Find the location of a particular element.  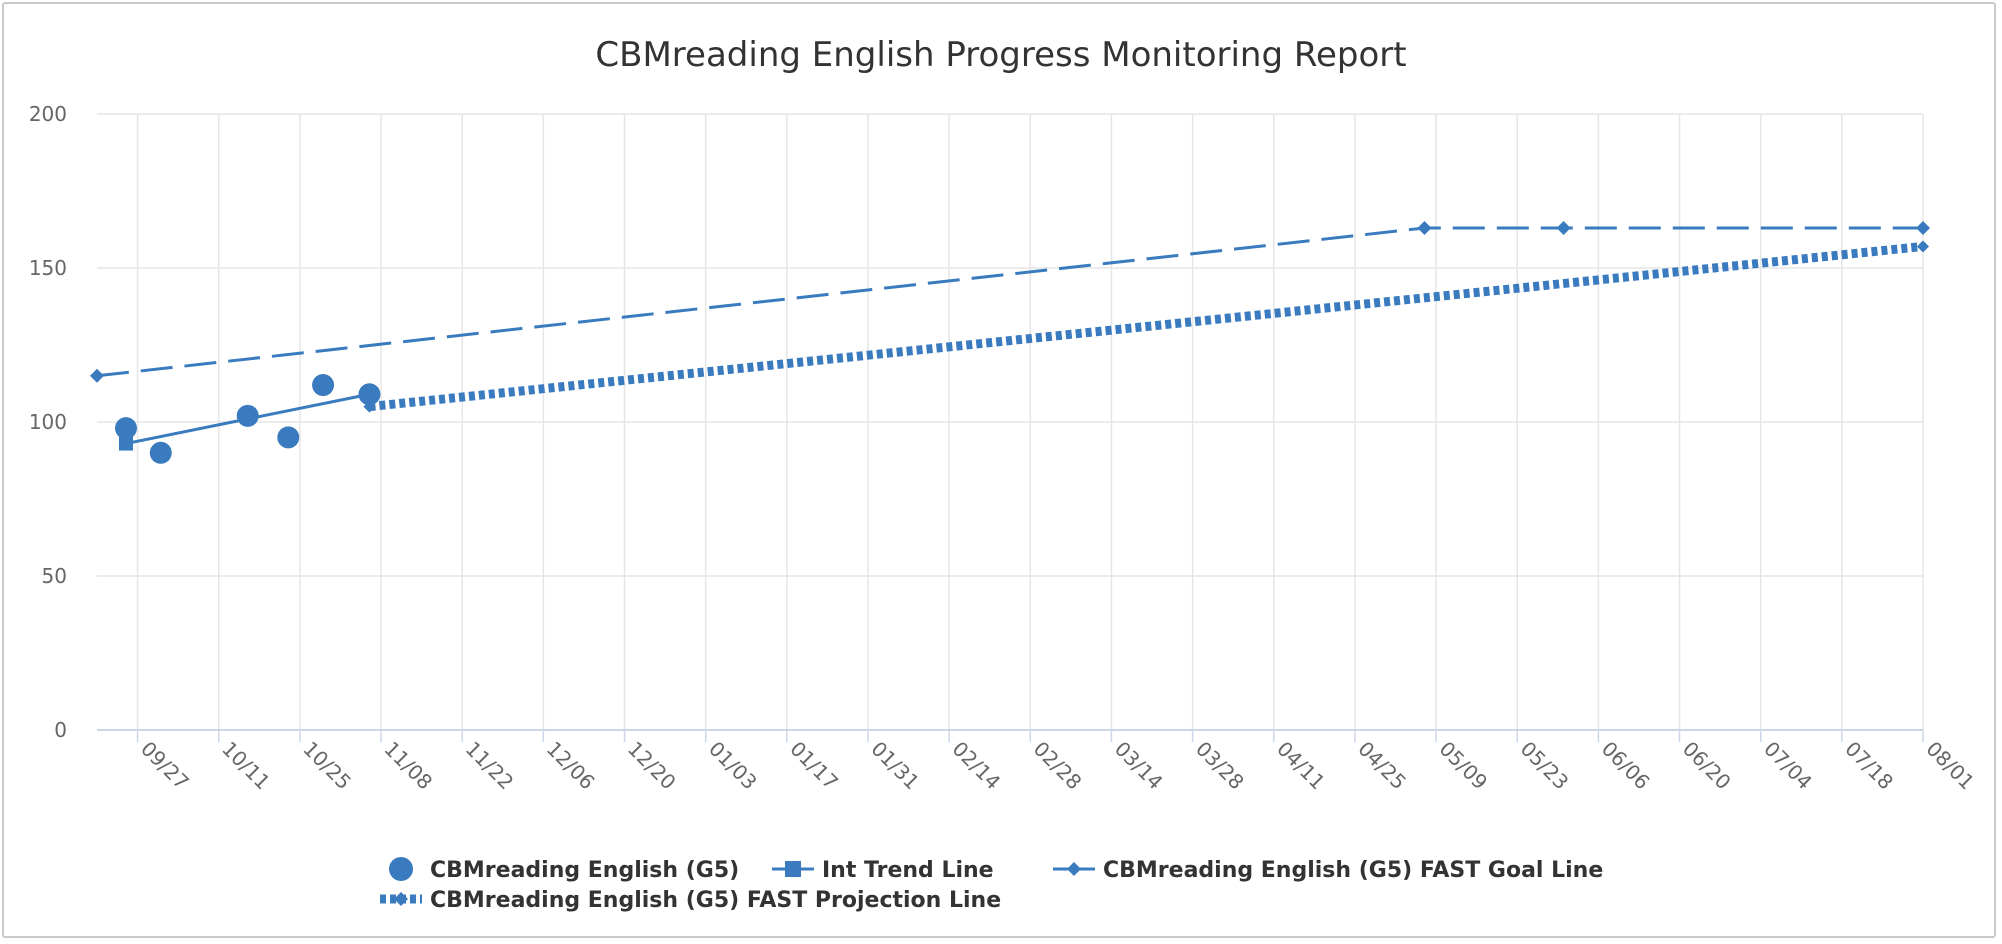

legend-item: Int Trend Line is located at coordinates (883, 870).